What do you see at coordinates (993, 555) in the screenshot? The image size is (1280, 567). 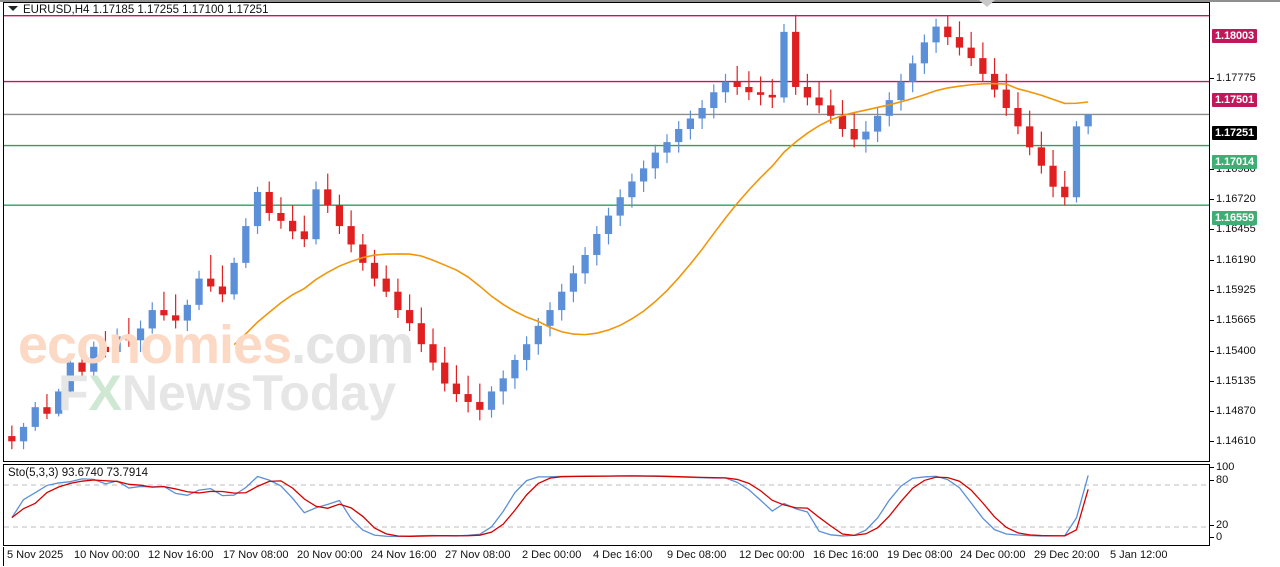 I see `time-axis-label: 24 Dec 00:00` at bounding box center [993, 555].